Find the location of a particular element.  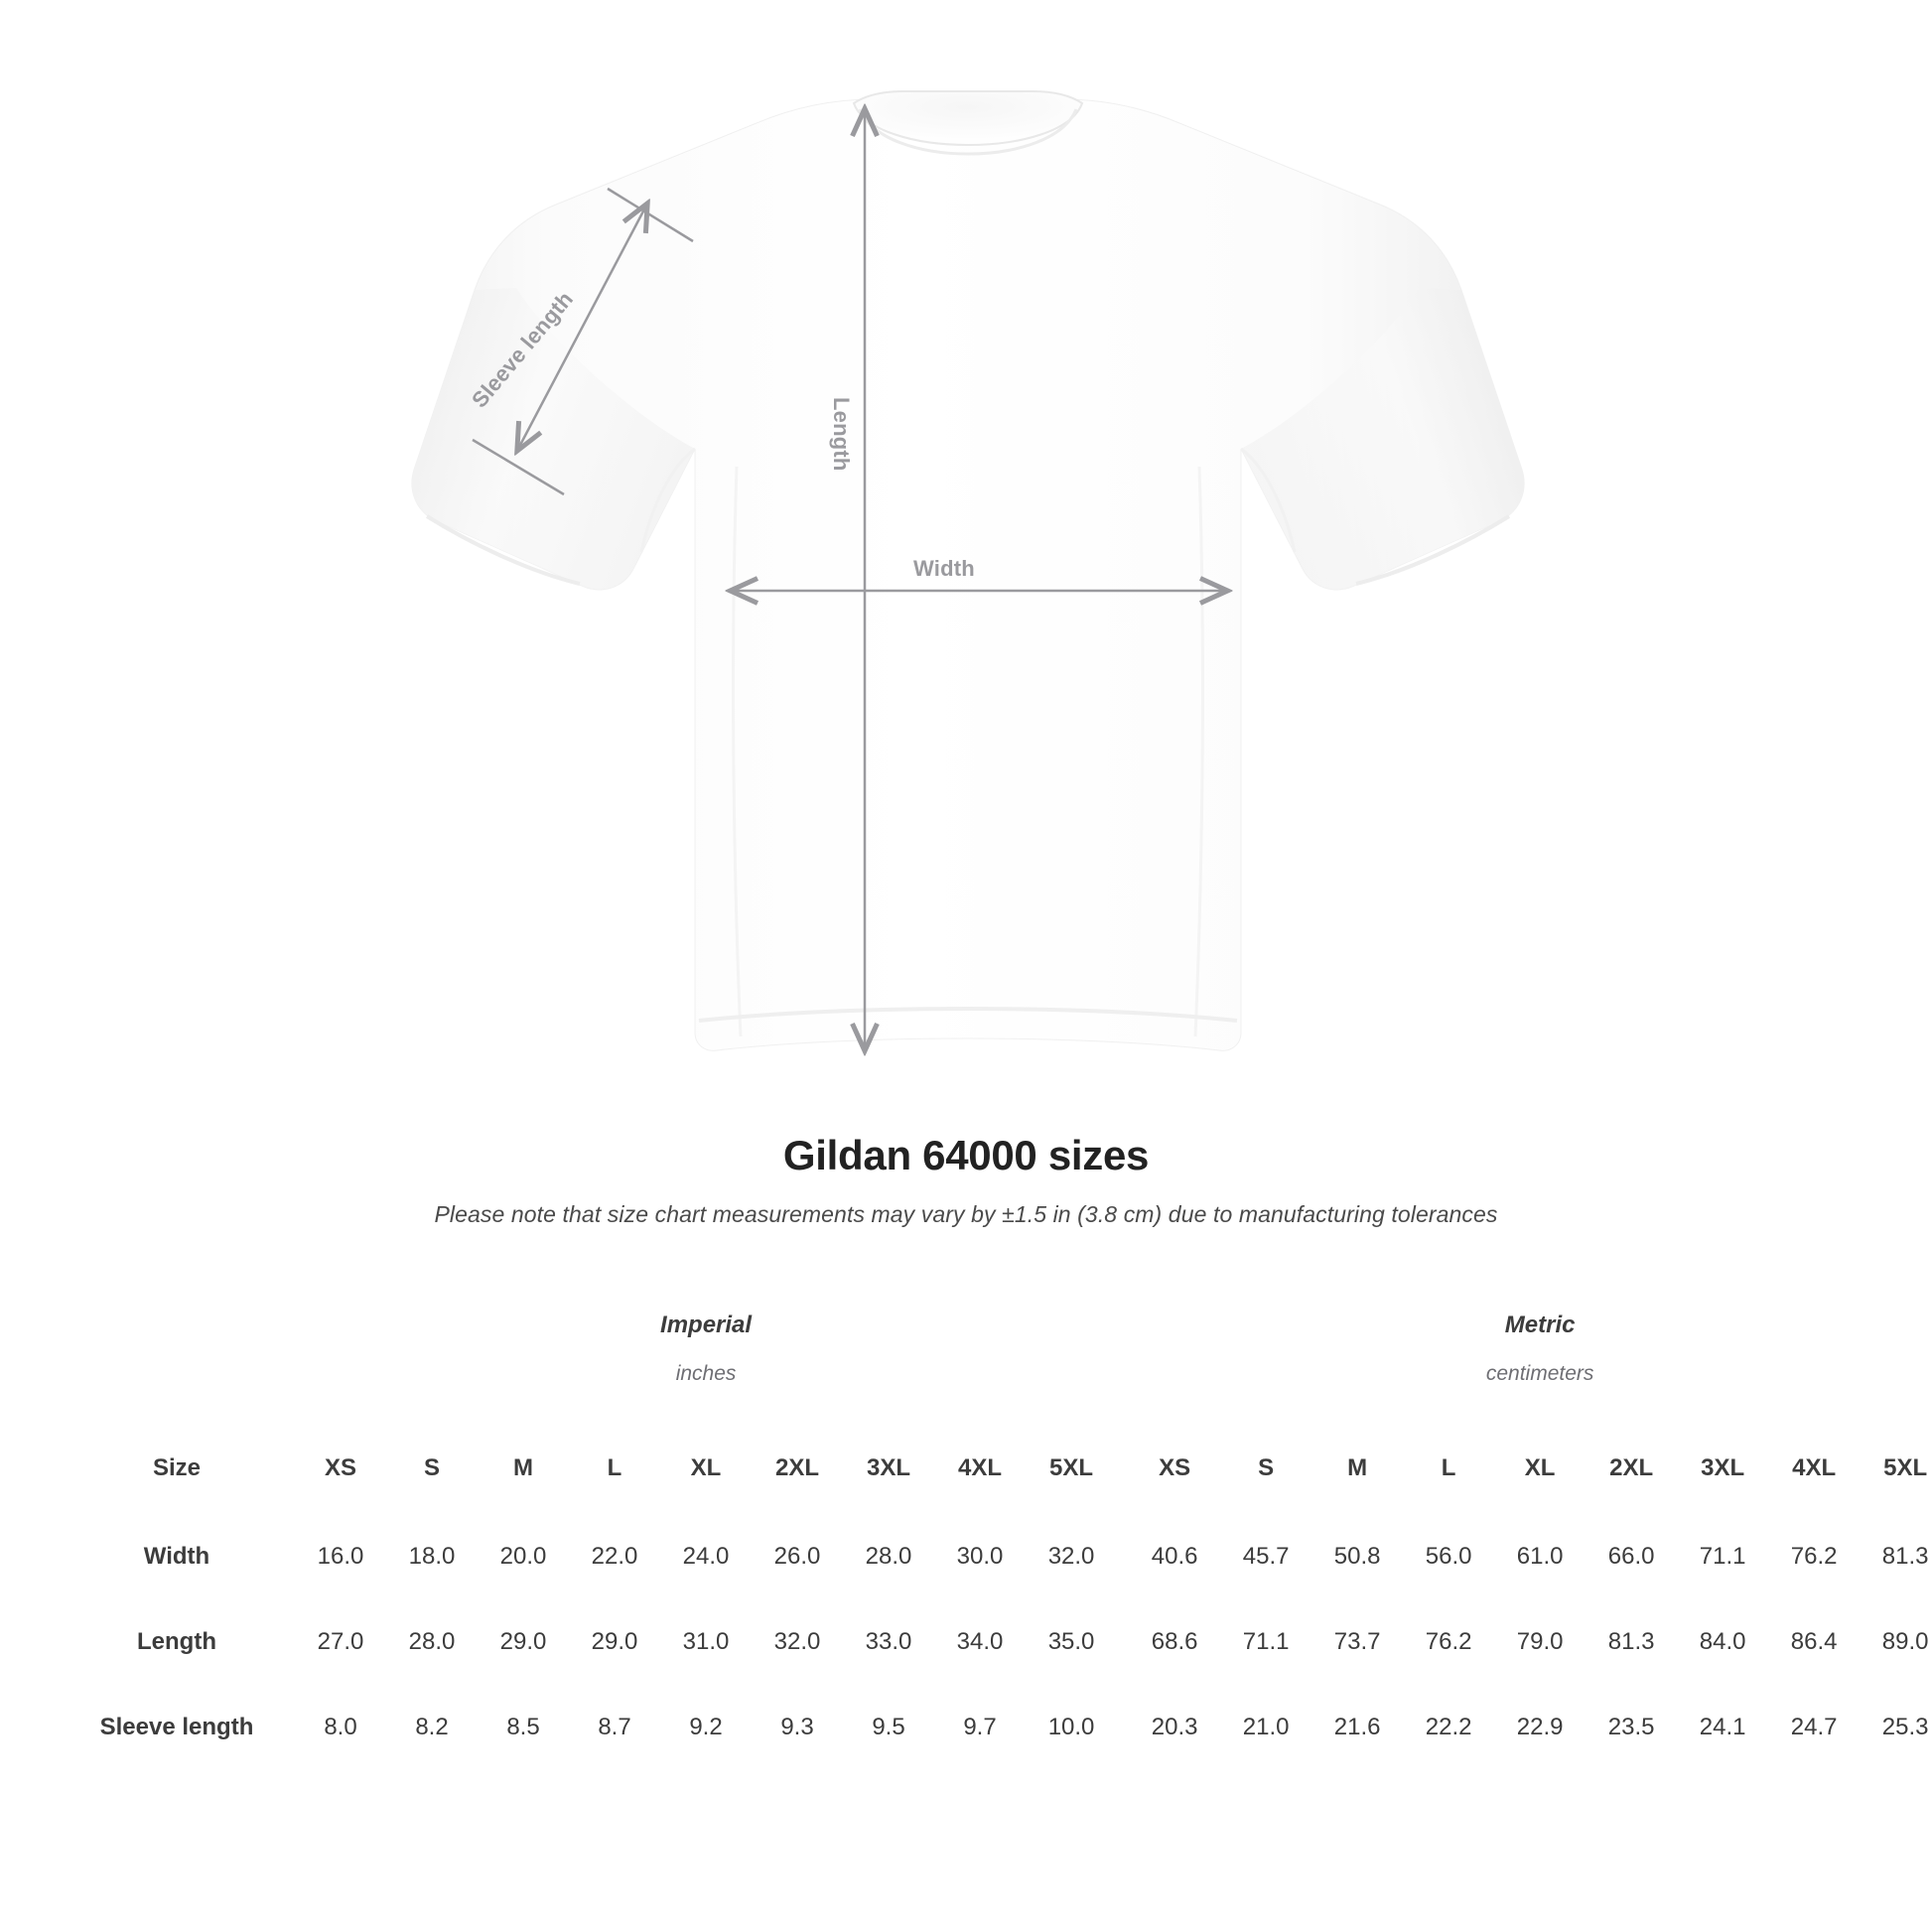

cell-width-imperial-4xl: 30.0 is located at coordinates (980, 1557).